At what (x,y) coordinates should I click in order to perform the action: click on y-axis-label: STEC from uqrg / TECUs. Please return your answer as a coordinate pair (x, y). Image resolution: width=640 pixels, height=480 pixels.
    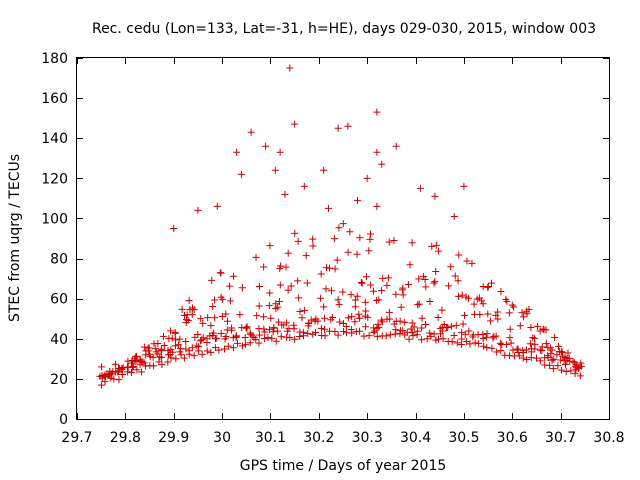
    Looking at the image, I should click on (15, 238).